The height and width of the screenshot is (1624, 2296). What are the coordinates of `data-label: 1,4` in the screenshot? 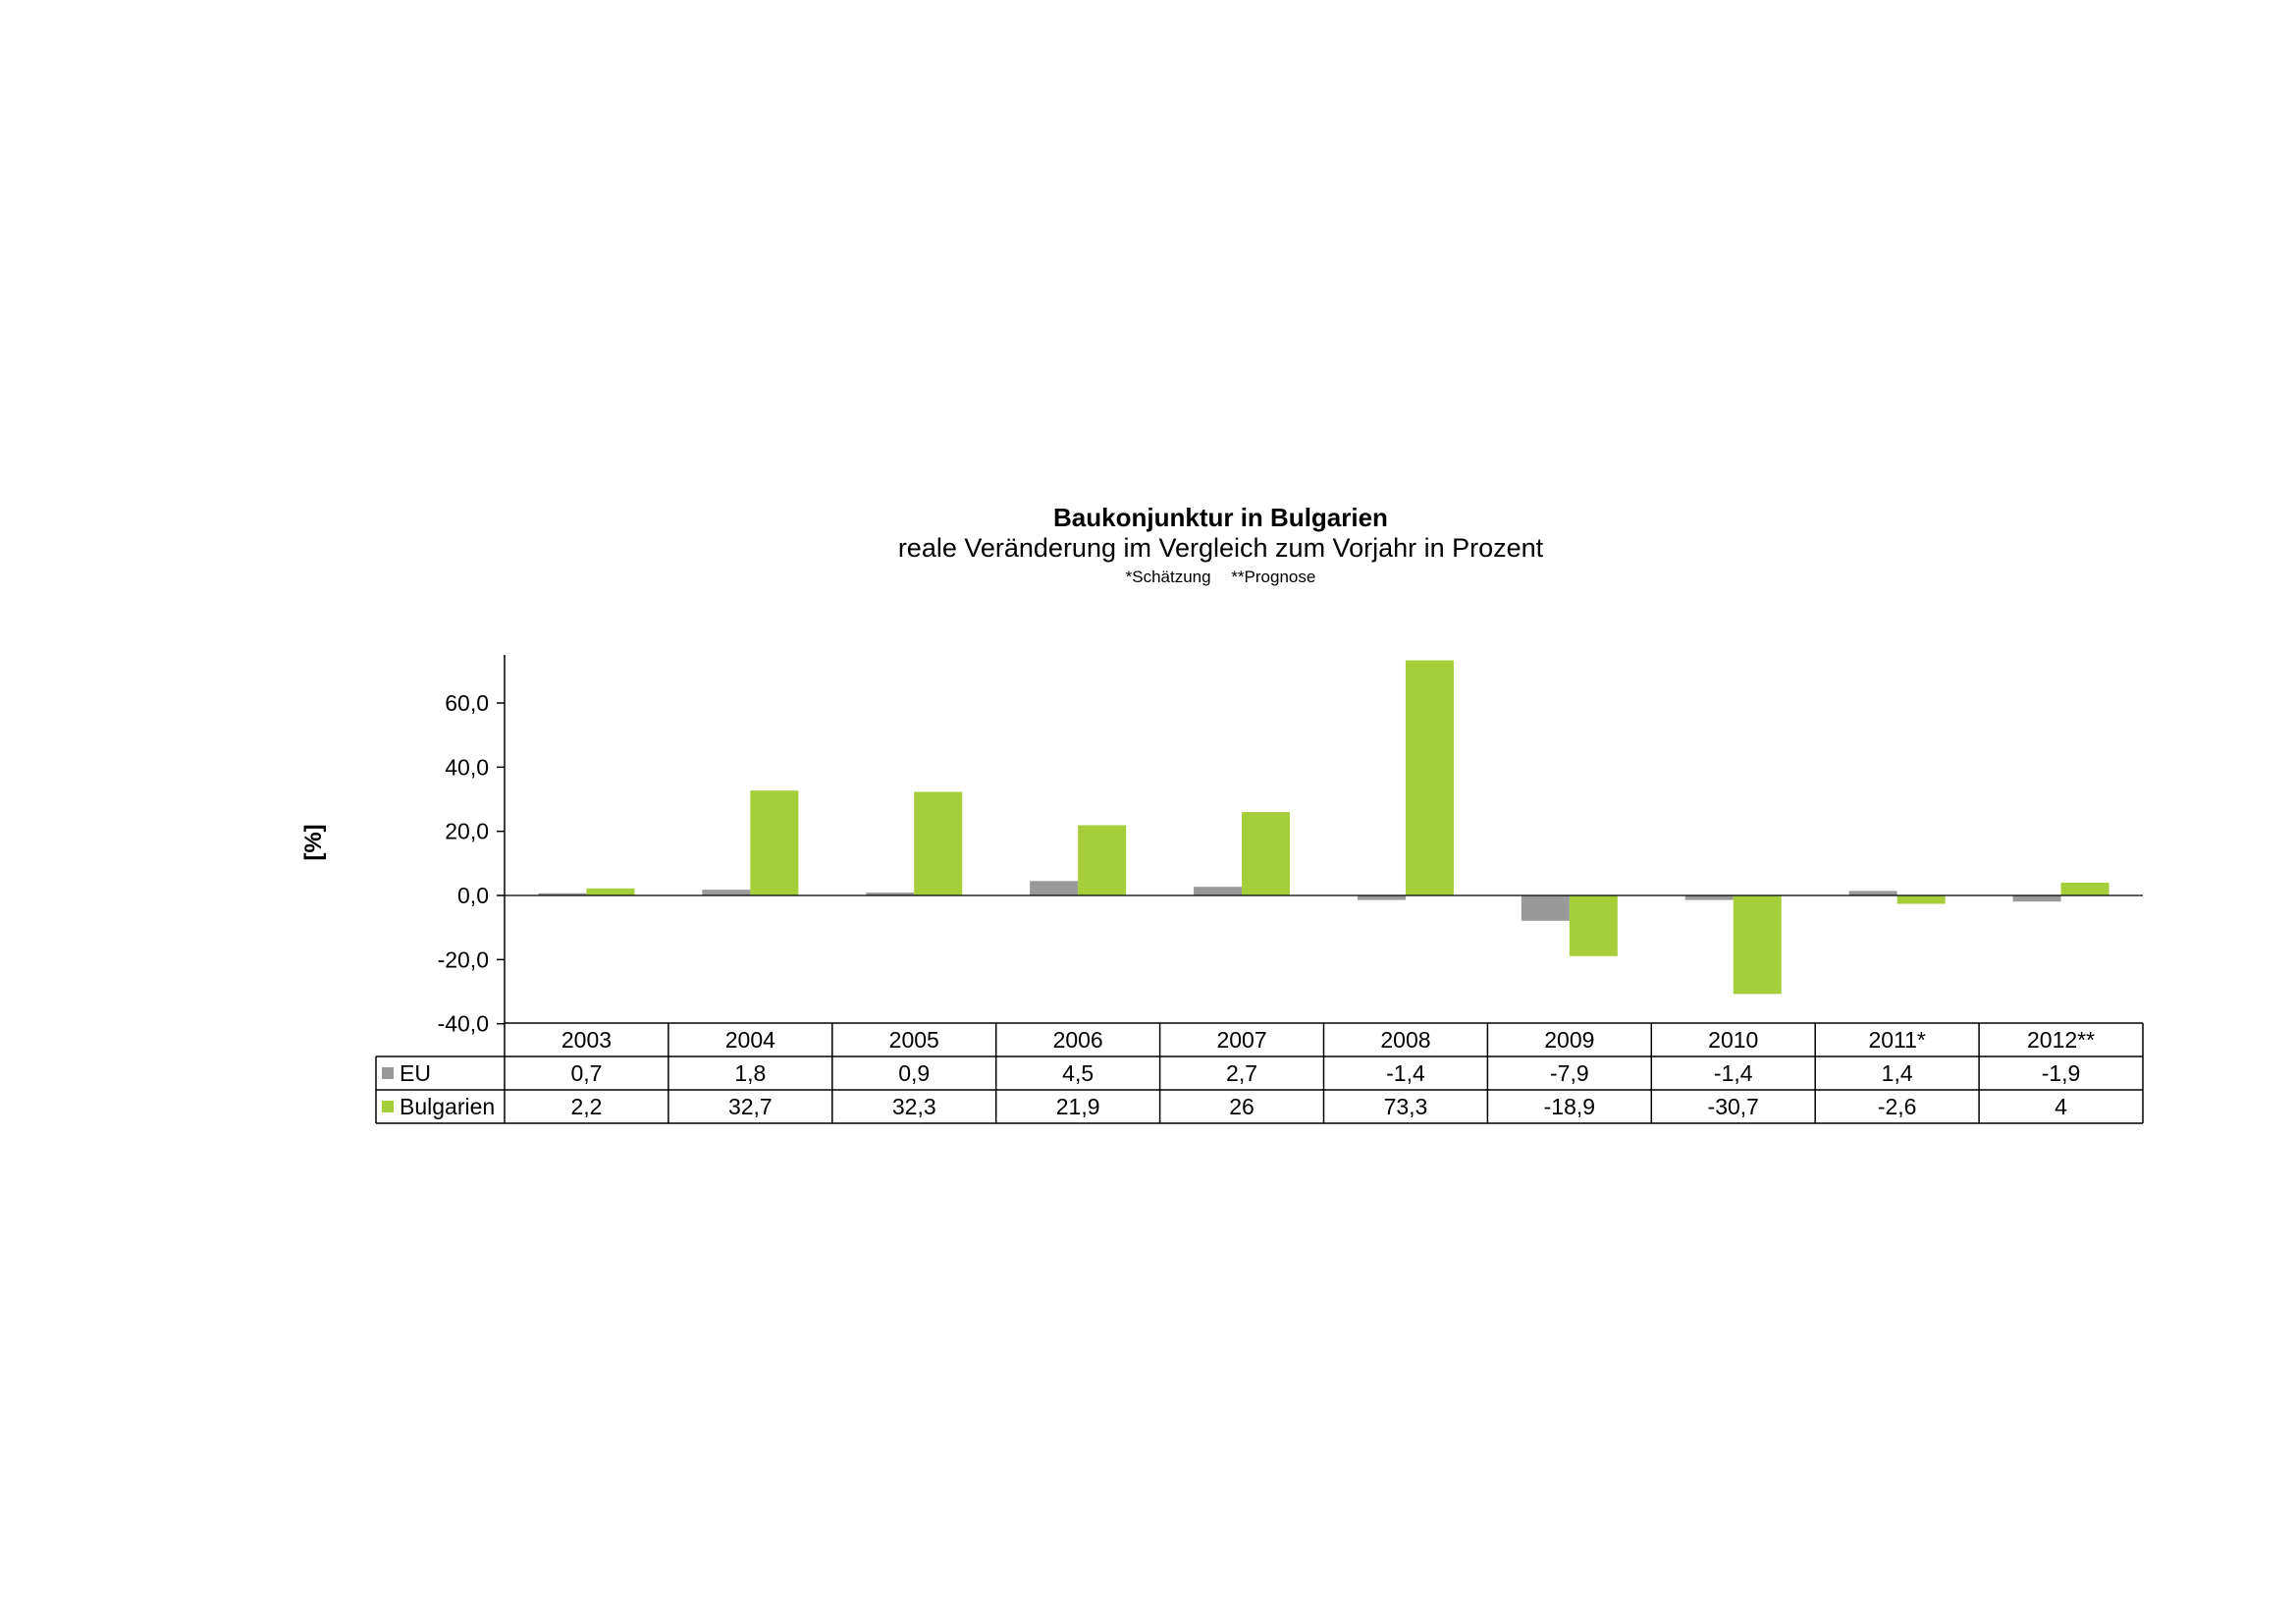 It's located at (1897, 1073).